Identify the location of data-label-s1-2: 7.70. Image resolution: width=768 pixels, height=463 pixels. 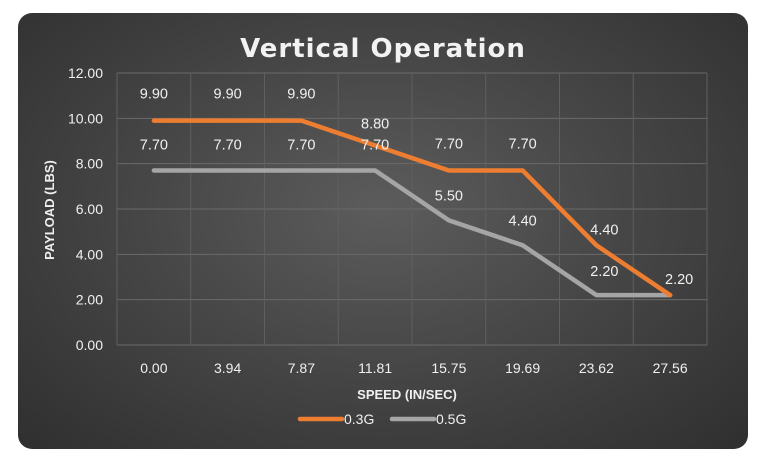
(301, 145).